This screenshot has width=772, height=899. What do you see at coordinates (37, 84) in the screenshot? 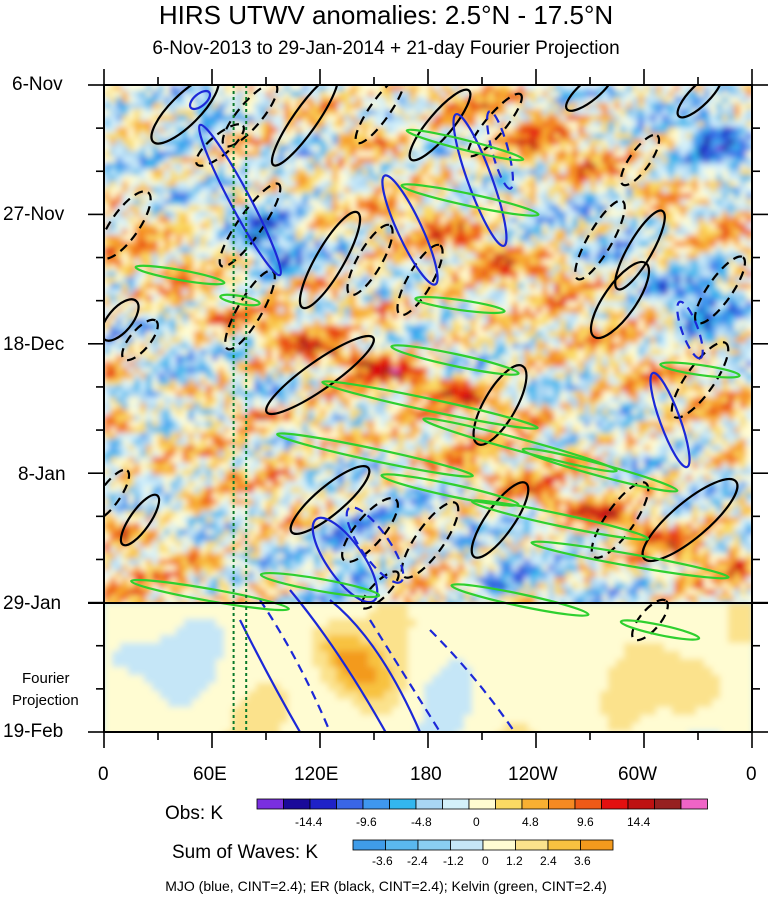
I see `y-tick-label: 6-Nov` at bounding box center [37, 84].